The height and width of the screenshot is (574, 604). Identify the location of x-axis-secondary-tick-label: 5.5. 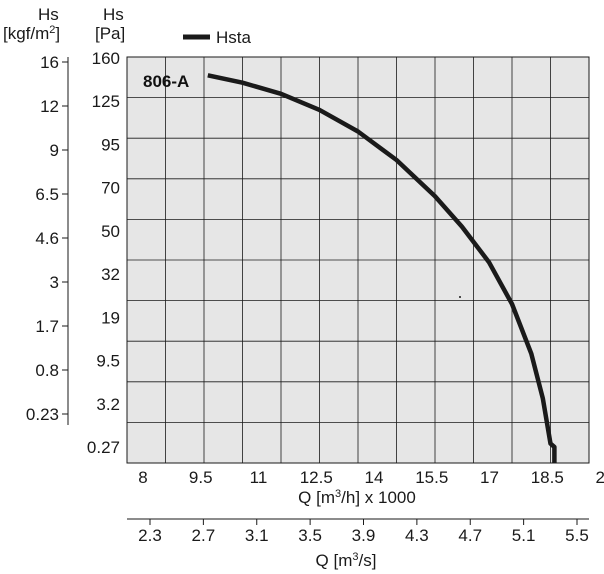
(577, 535).